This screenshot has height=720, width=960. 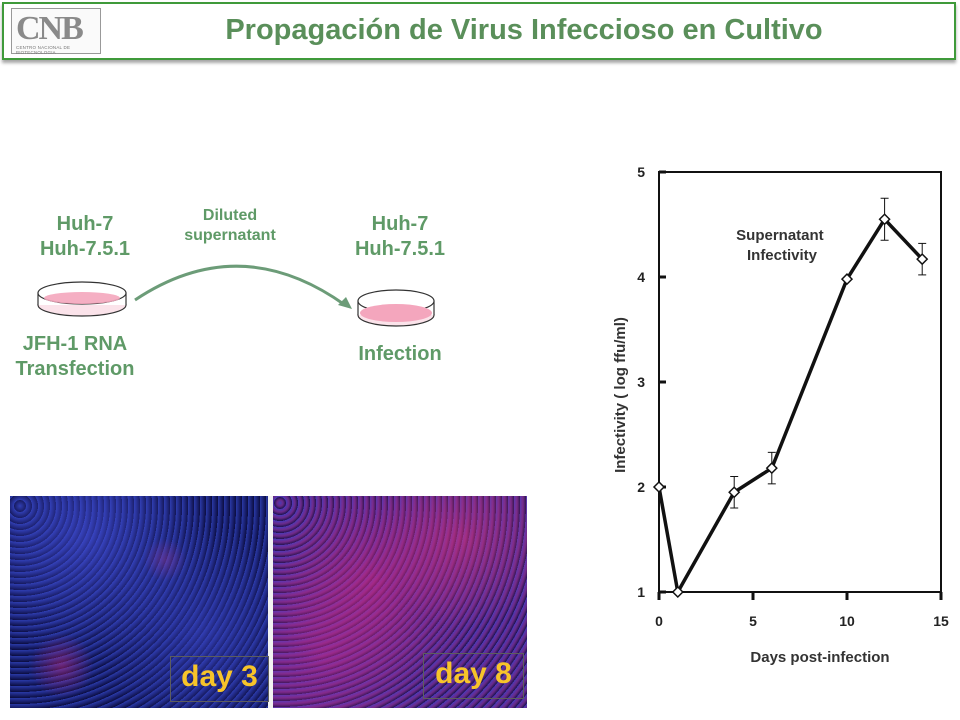 I want to click on left-caption-line-1: JFH-1 RNA, so click(x=75, y=344).